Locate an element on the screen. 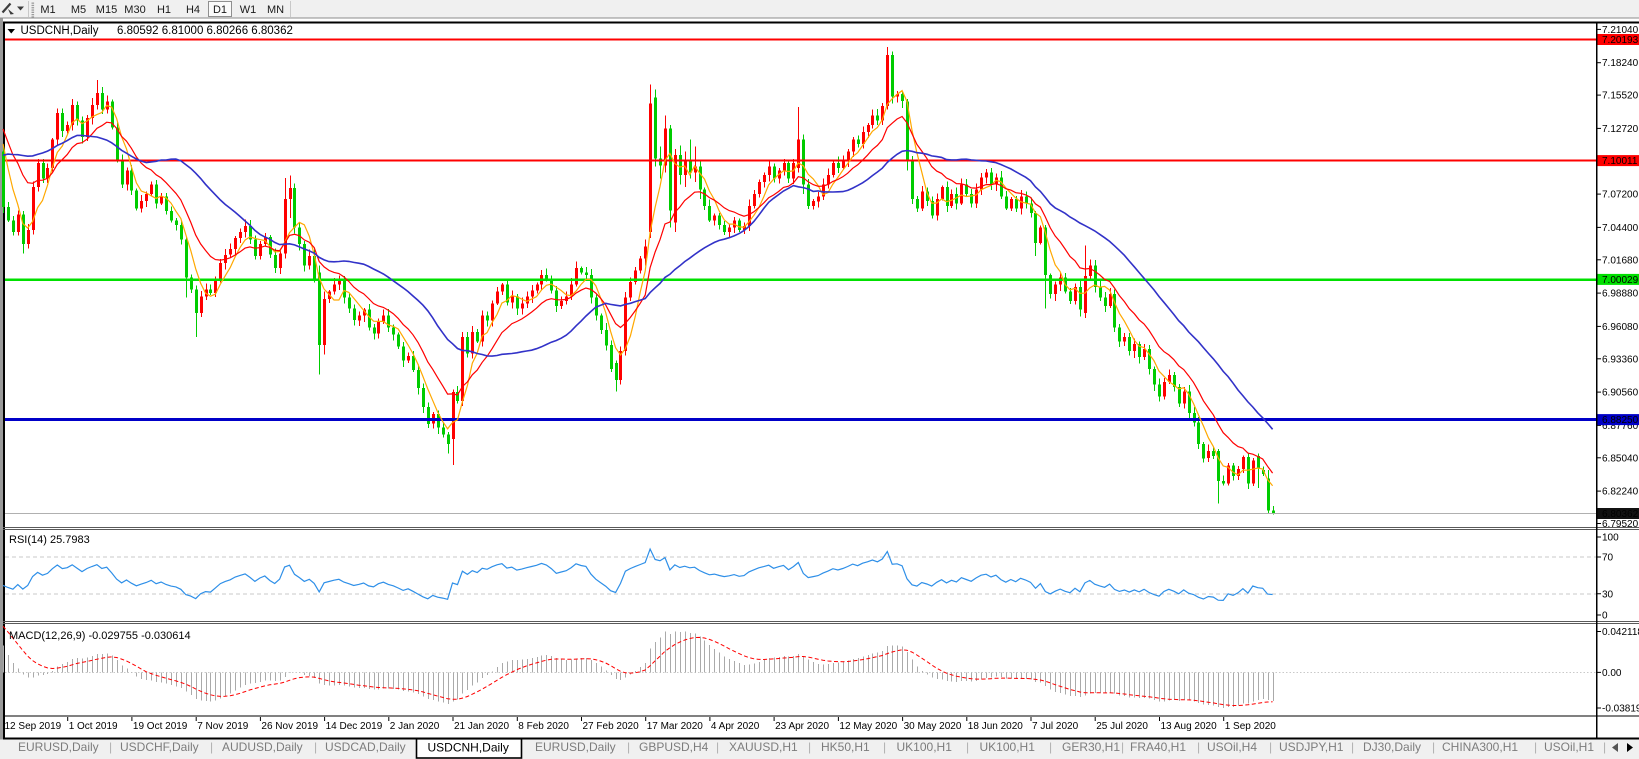  svg-text: 27 Feb 2020 is located at coordinates (611, 726).